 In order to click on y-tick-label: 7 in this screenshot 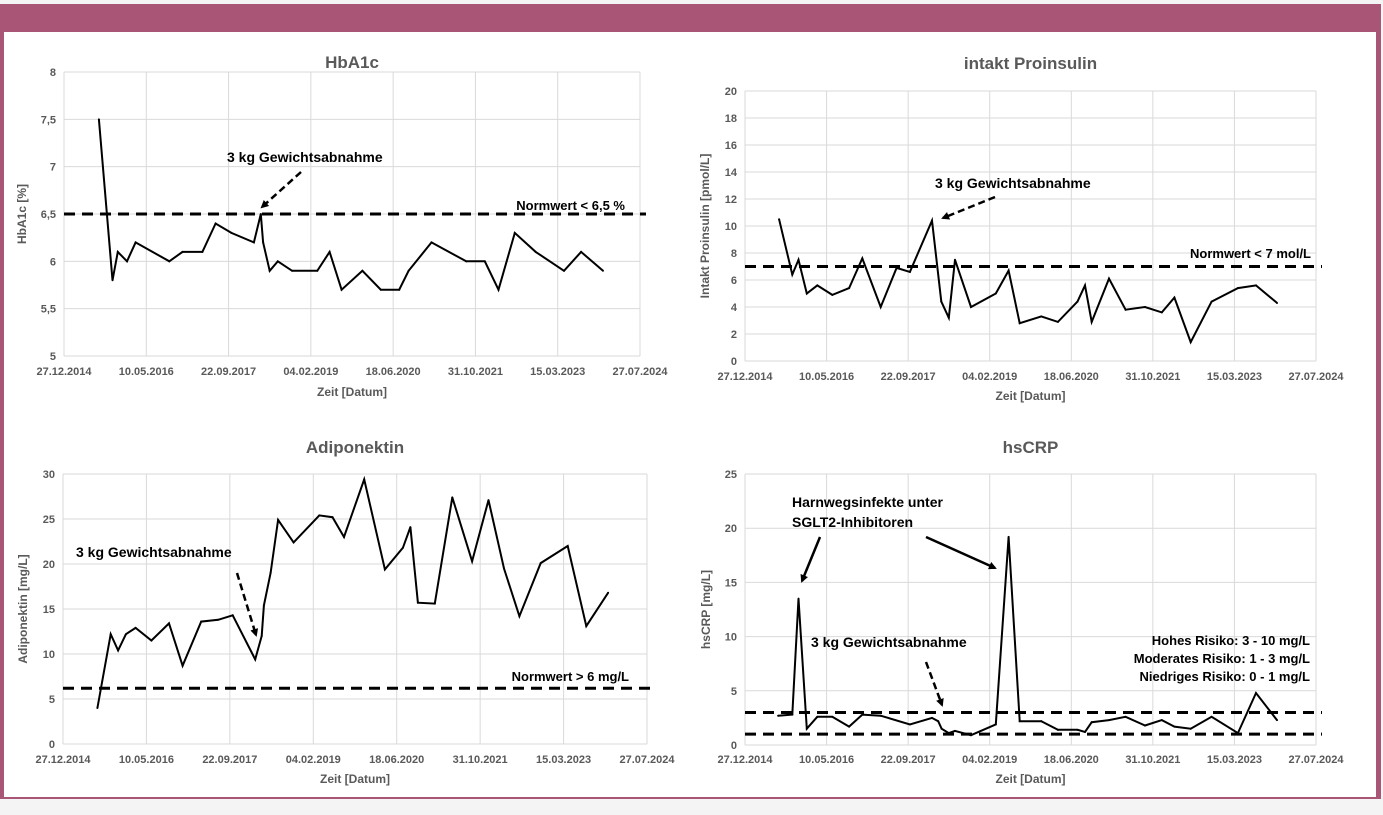, I will do `click(53, 168)`.